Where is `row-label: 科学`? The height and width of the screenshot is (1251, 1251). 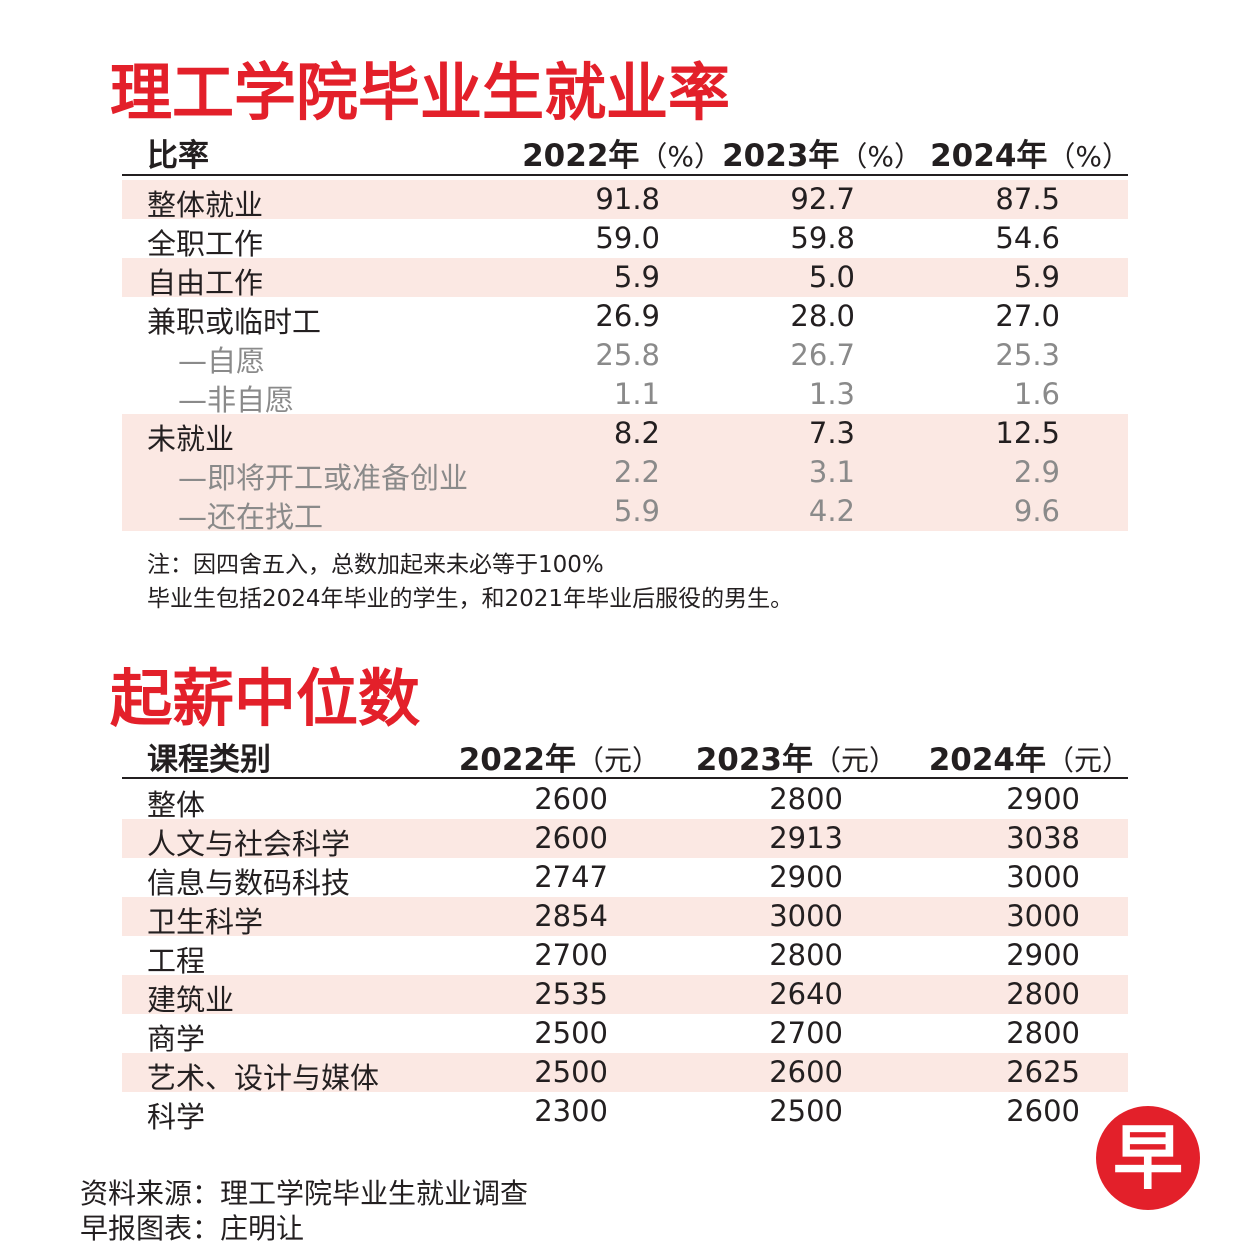
row-label: 科学 is located at coordinates (176, 1117).